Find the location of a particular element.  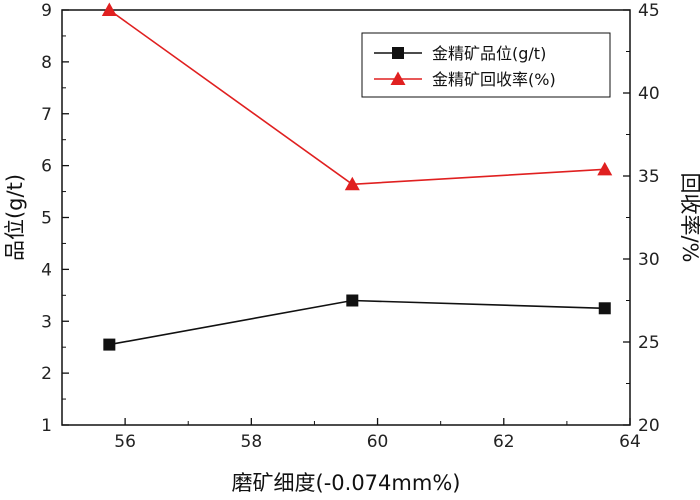

y-right-tick-label: 30 is located at coordinates (649, 260).